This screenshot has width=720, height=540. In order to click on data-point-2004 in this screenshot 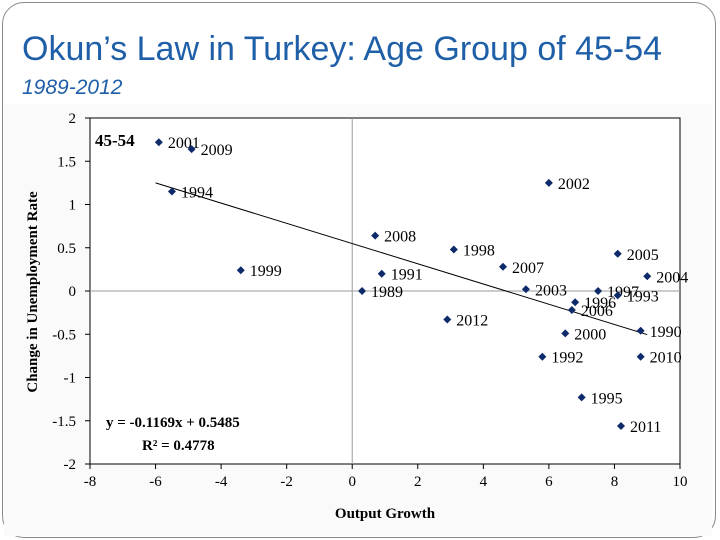, I will do `click(647, 276)`.